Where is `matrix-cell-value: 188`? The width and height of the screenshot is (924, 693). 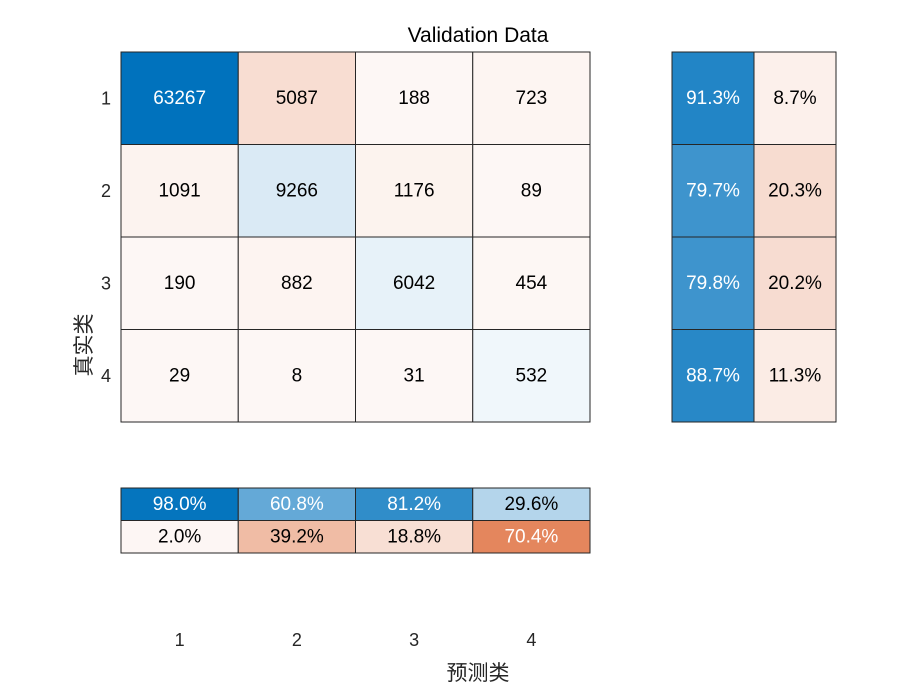
matrix-cell-value: 188 is located at coordinates (414, 98).